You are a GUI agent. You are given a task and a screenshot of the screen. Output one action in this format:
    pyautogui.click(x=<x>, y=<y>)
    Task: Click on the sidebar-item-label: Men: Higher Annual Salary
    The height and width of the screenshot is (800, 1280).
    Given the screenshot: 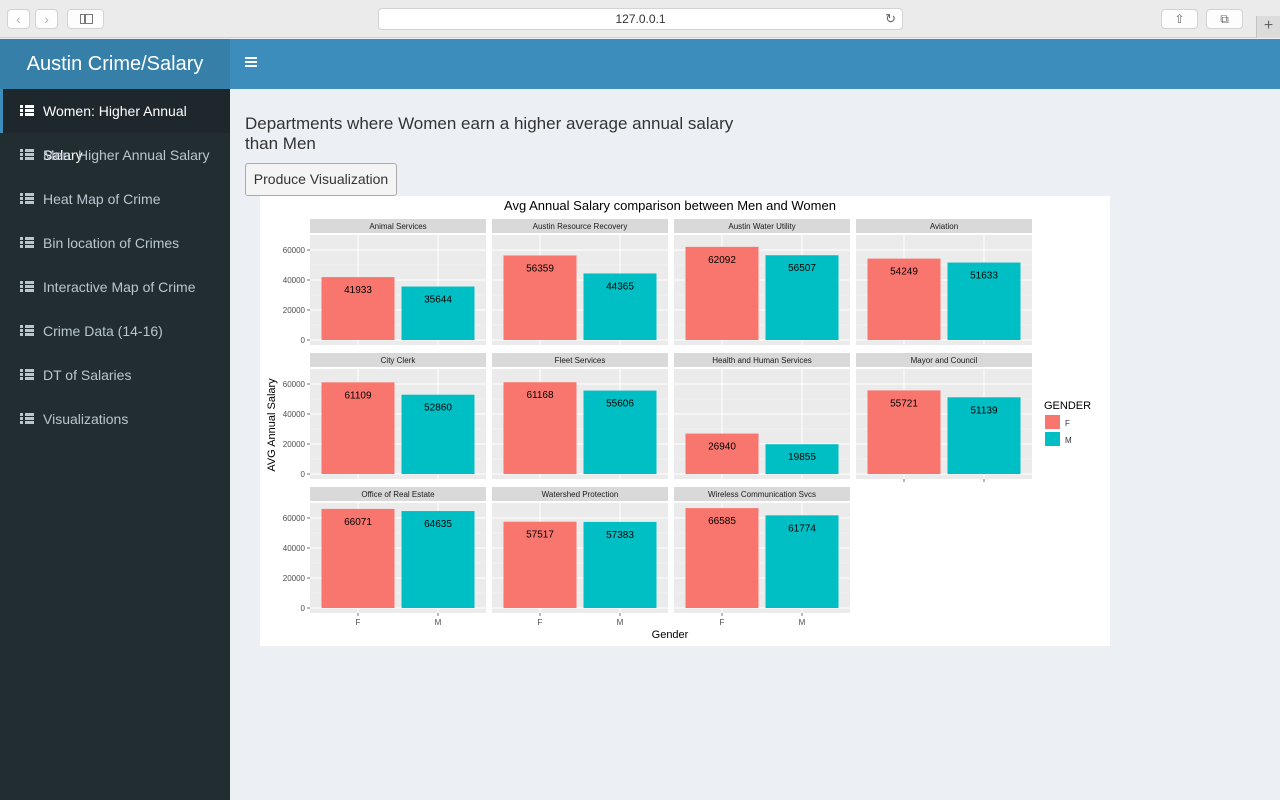 What is the action you would take?
    pyautogui.click(x=126, y=155)
    